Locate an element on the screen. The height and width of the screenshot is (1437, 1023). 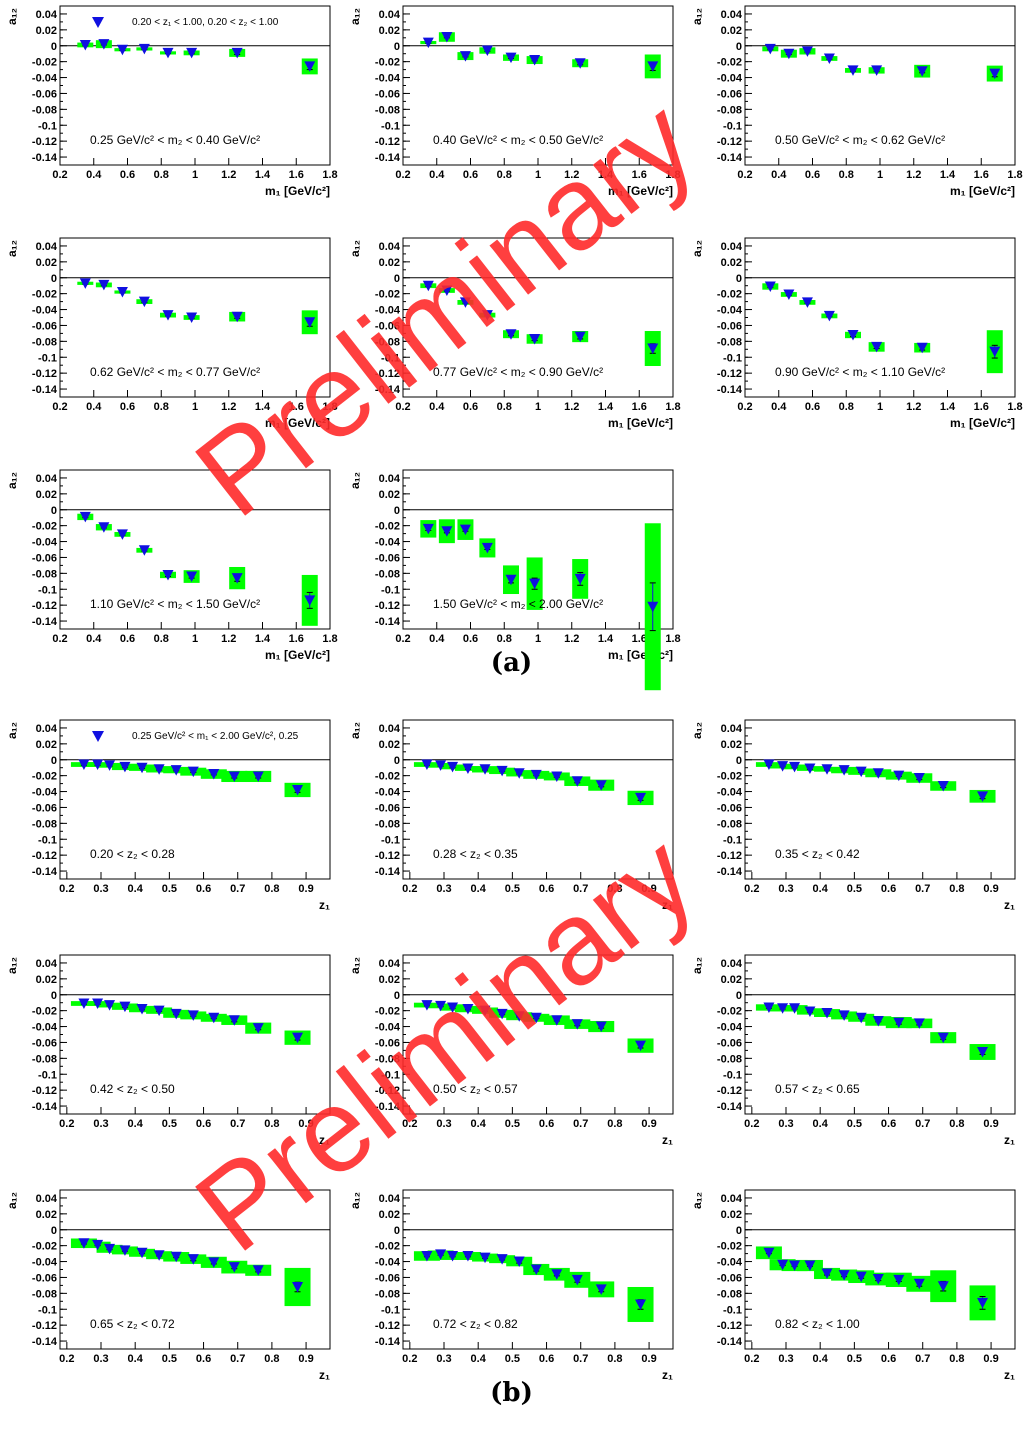
bin-label: 0.77 GeV/c² < m₂ < 0.90 GeV/c² is located at coordinates (518, 372).